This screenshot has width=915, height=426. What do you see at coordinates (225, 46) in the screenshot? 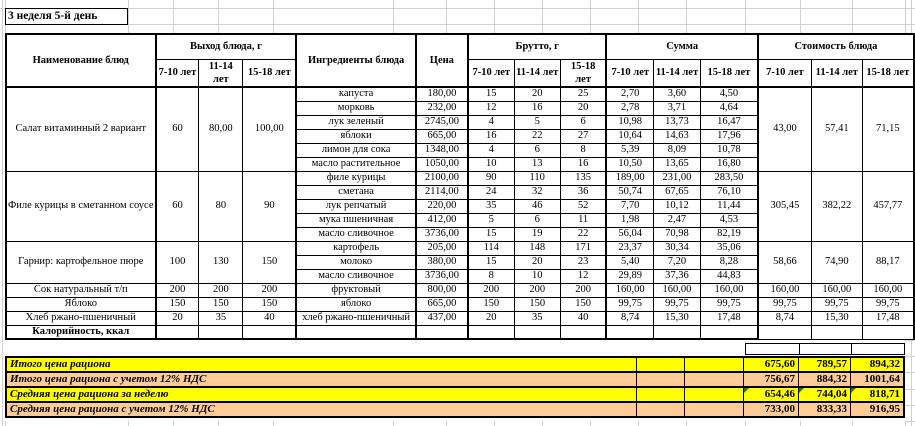
I see `col-header-output: Выход блюда, г` at bounding box center [225, 46].